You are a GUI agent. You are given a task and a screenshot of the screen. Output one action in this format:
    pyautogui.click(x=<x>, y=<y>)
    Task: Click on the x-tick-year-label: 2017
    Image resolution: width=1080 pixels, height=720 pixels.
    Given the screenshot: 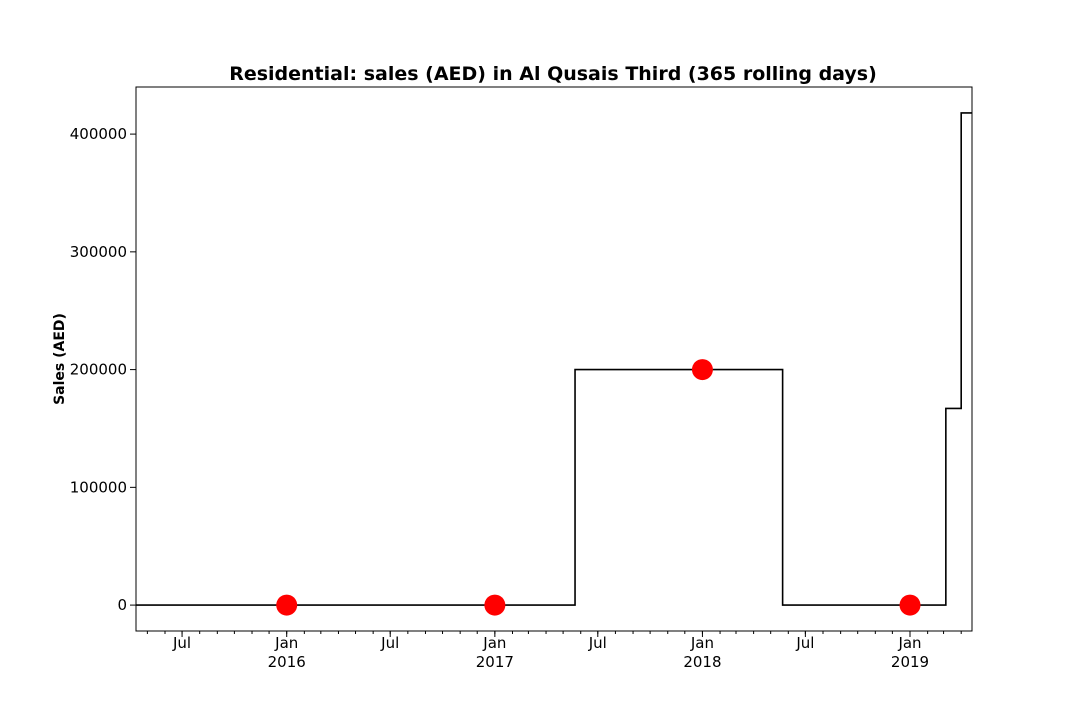 What is the action you would take?
    pyautogui.click(x=495, y=662)
    